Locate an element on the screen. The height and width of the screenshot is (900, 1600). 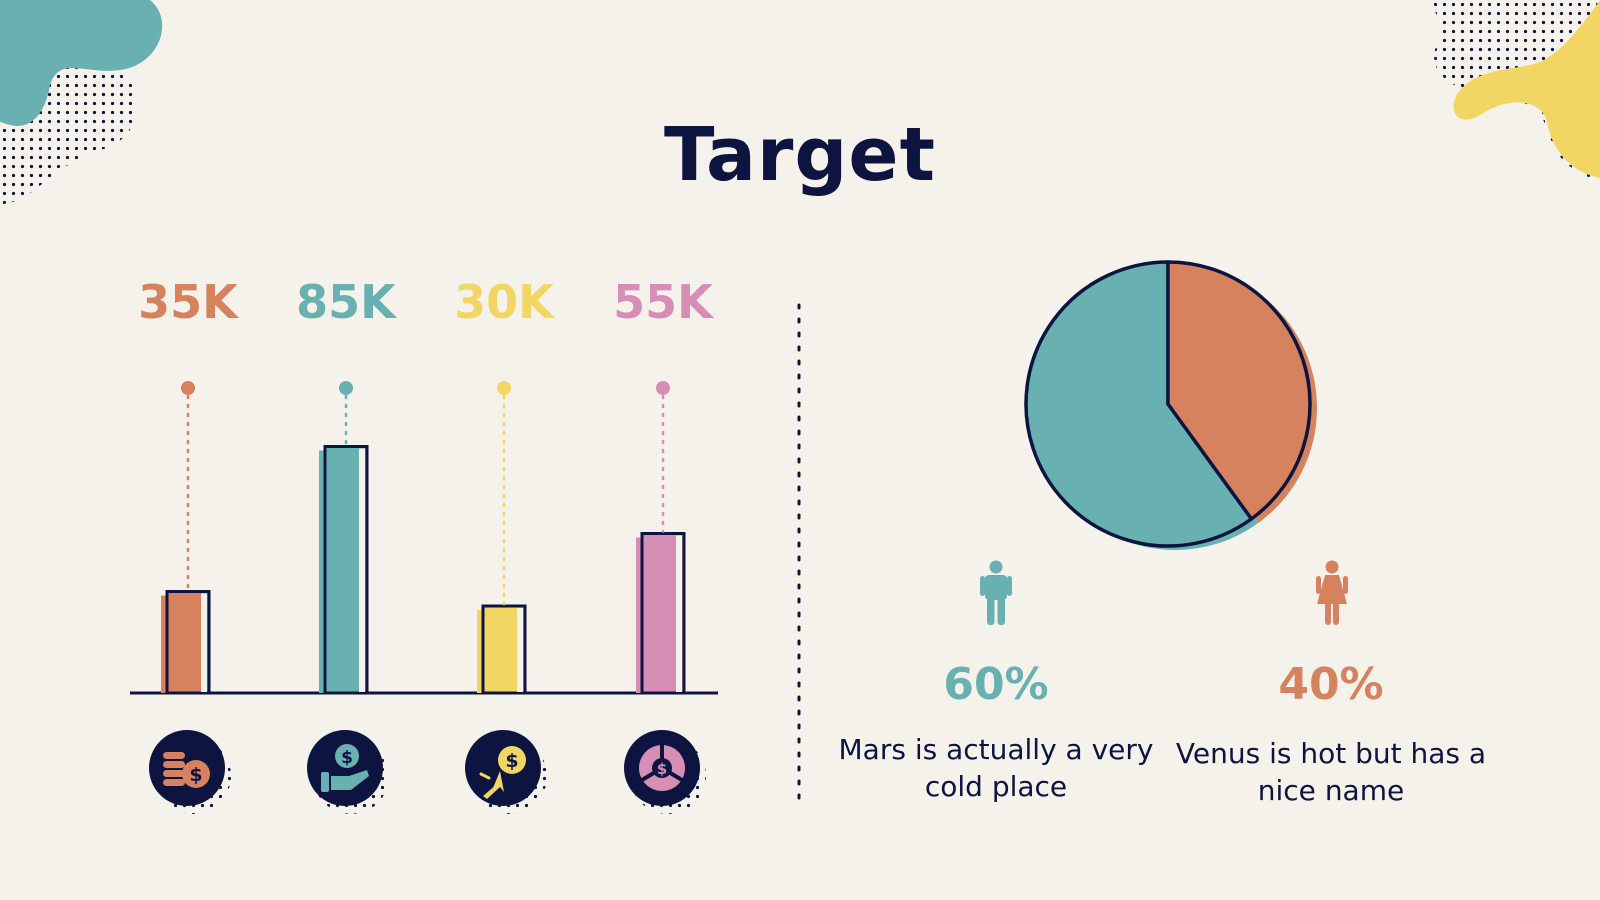
female-percentage: 40% is located at coordinates (1331, 684).